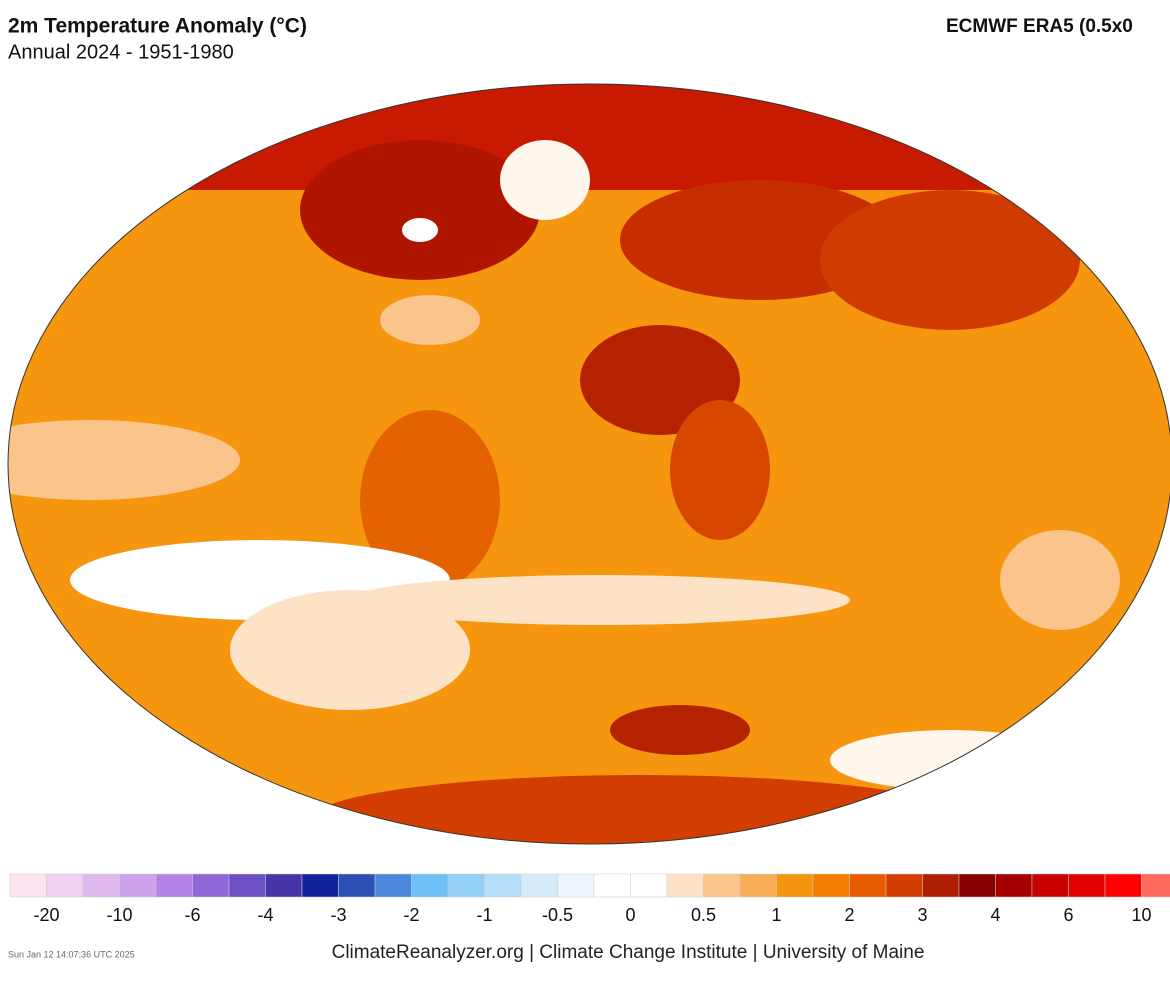 The width and height of the screenshot is (1170, 1003). I want to click on asia-warm, so click(950, 260).